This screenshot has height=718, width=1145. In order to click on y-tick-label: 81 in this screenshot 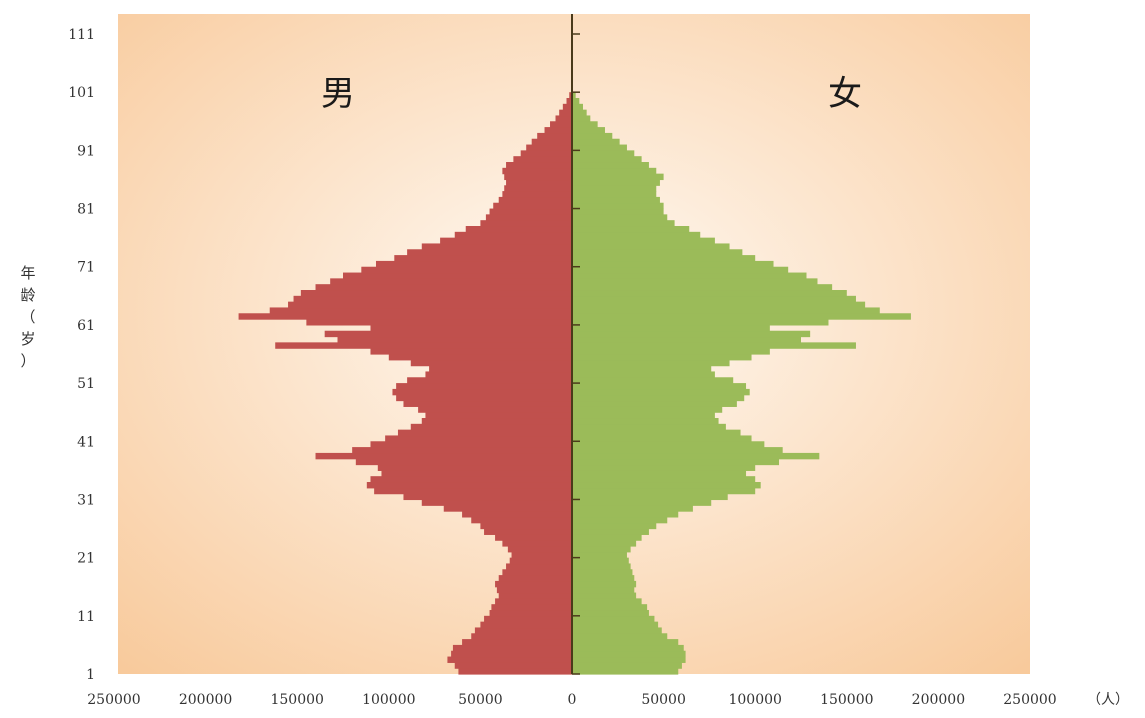, I will do `click(86, 210)`.